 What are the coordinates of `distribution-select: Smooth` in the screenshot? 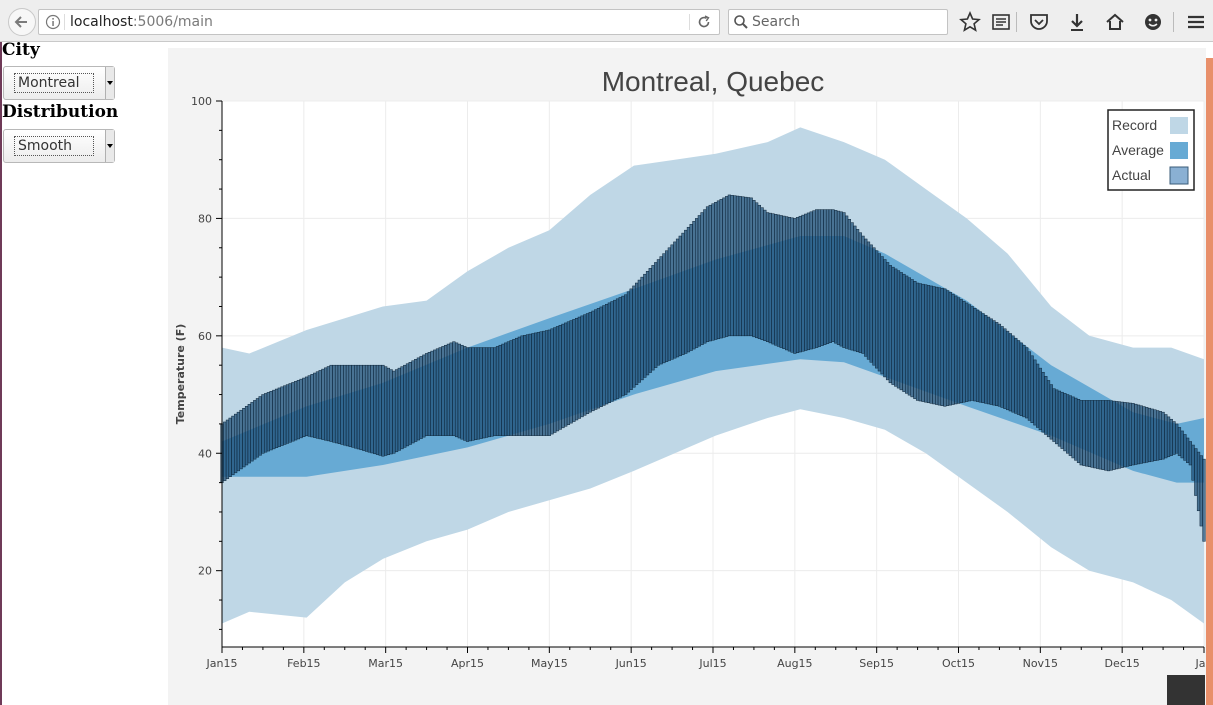 It's located at (59, 146).